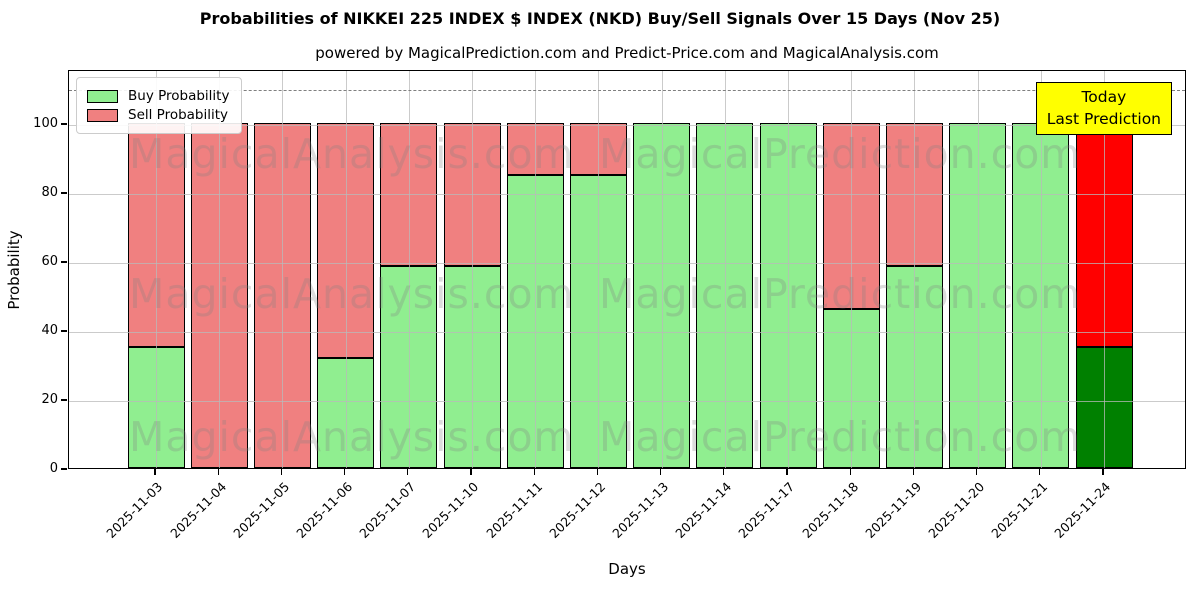 The height and width of the screenshot is (600, 1200). What do you see at coordinates (14, 270) in the screenshot?
I see `y-axis-title: Probability` at bounding box center [14, 270].